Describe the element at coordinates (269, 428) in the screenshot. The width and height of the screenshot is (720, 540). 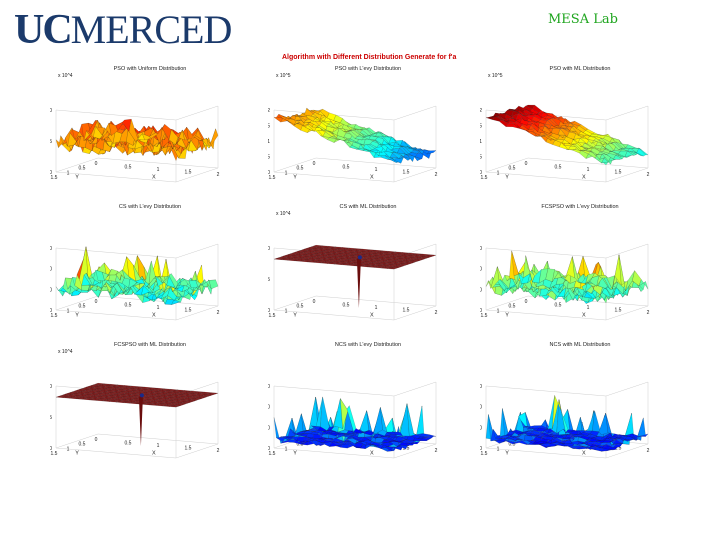
I see `z-tick-label: 50` at that location.